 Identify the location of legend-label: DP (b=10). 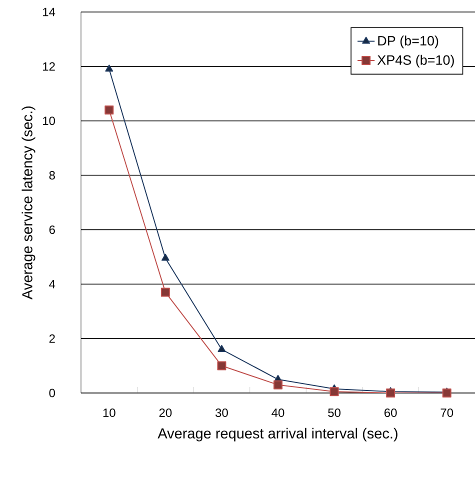
(408, 42).